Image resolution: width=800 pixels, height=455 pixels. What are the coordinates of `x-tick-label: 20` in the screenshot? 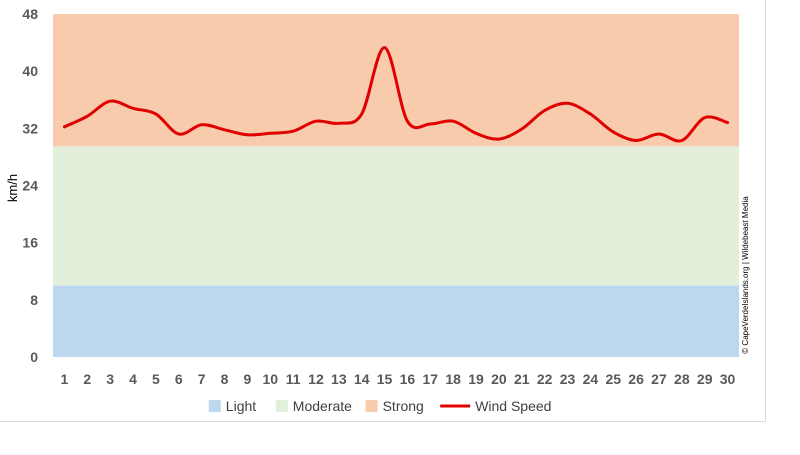 It's located at (499, 379).